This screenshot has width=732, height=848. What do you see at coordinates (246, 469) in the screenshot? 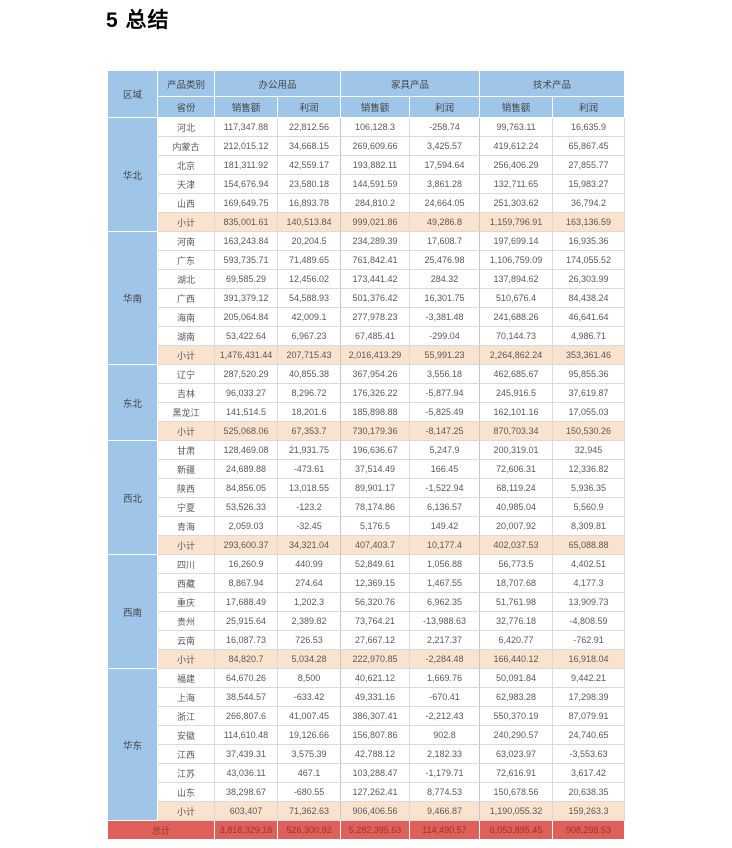
I see `sales-cell: 24,689.88` at bounding box center [246, 469].